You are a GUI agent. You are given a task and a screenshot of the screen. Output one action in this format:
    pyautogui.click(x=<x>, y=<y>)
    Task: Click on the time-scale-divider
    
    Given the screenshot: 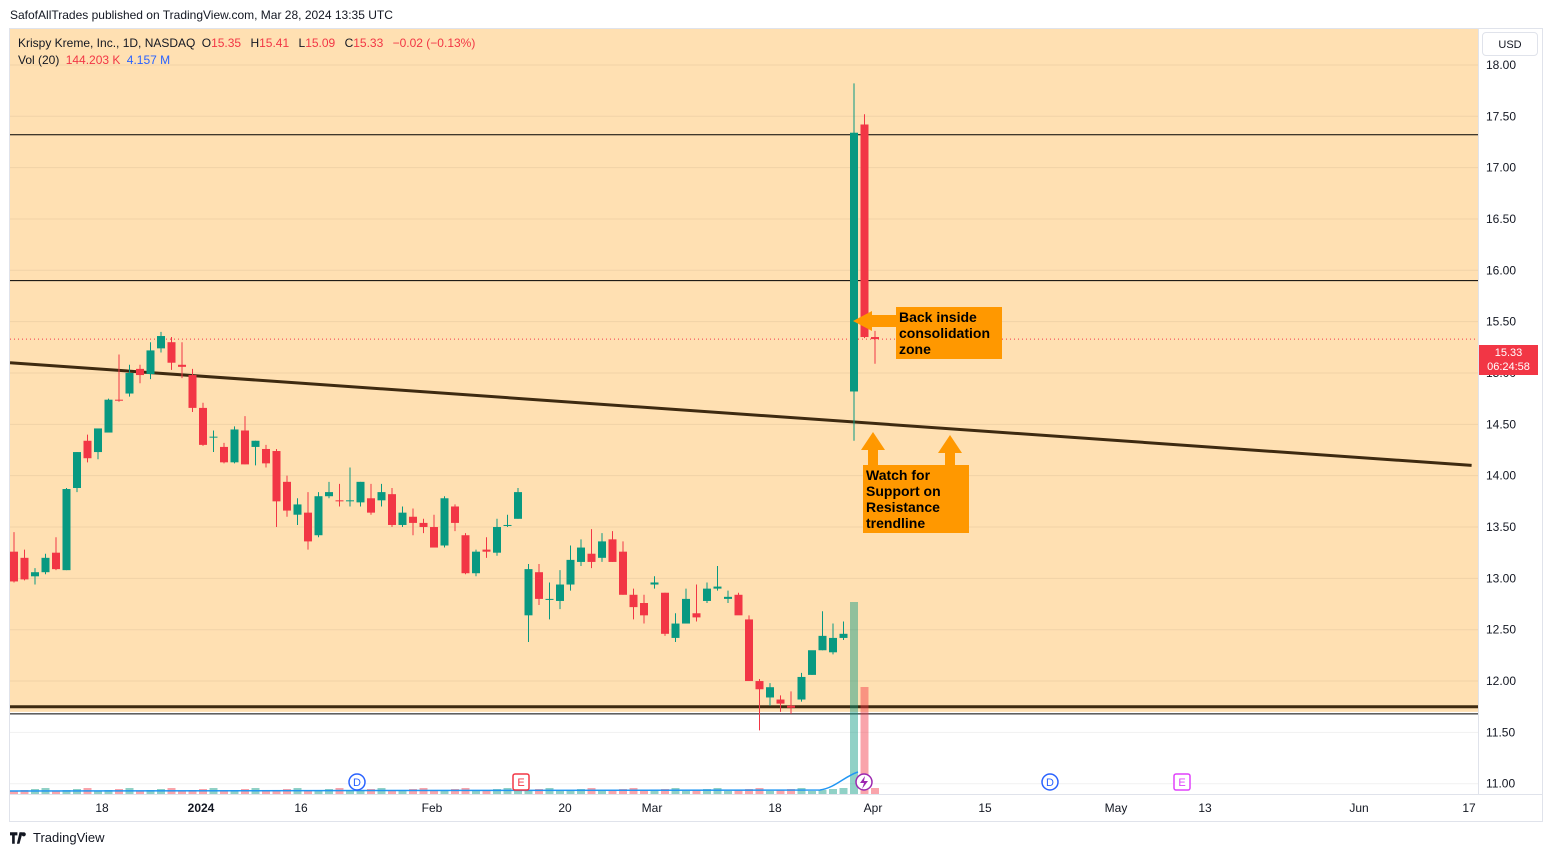 What is the action you would take?
    pyautogui.click(x=776, y=794)
    